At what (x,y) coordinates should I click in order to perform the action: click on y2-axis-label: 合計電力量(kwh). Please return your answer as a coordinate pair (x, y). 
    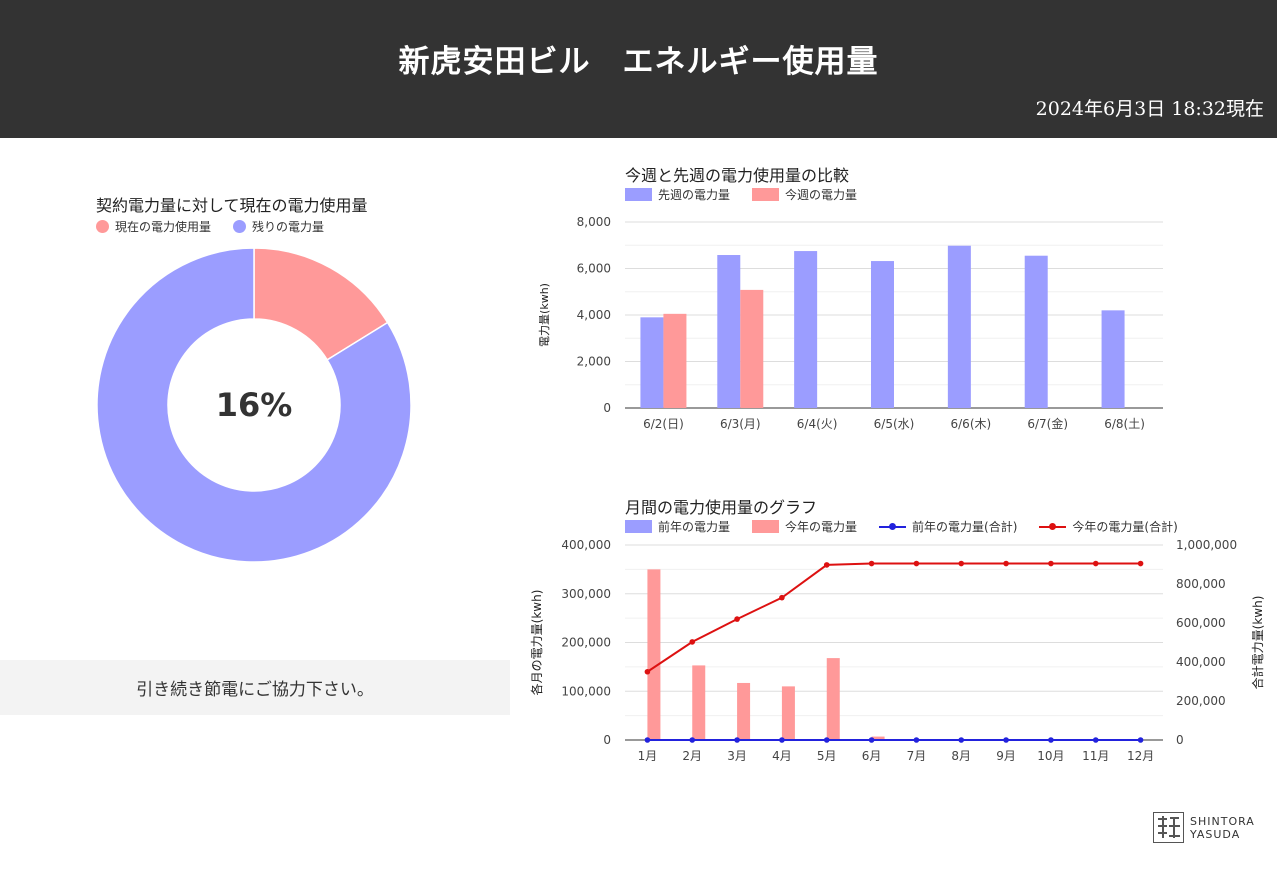
    Looking at the image, I should click on (1257, 643).